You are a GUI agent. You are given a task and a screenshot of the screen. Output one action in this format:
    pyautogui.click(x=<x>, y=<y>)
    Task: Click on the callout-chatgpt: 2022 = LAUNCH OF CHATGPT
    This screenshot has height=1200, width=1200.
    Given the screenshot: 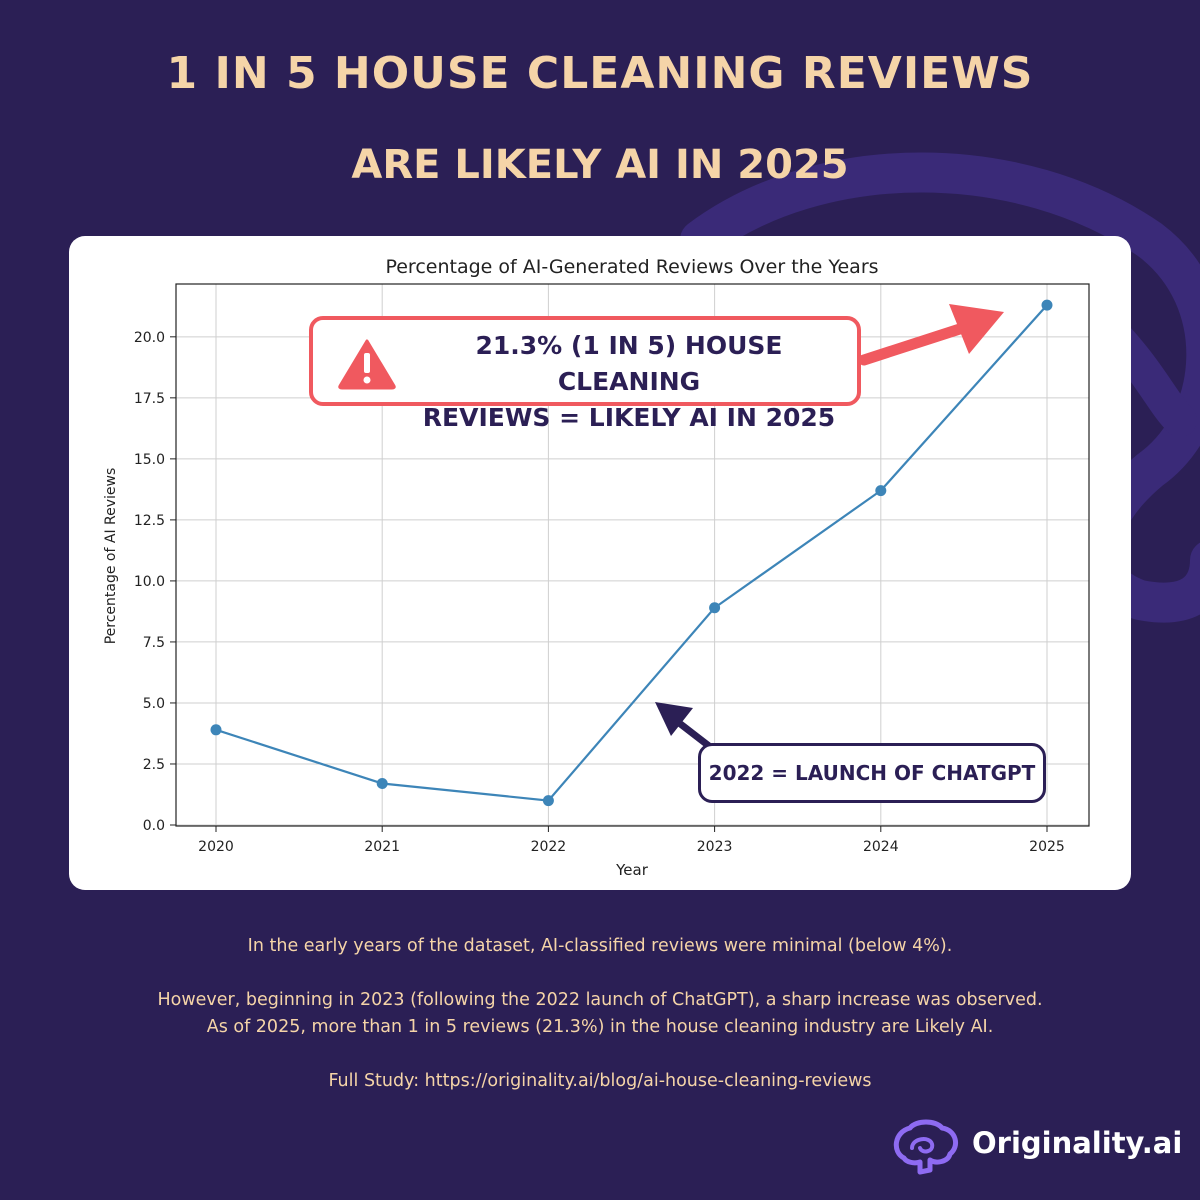 What is the action you would take?
    pyautogui.click(x=872, y=773)
    